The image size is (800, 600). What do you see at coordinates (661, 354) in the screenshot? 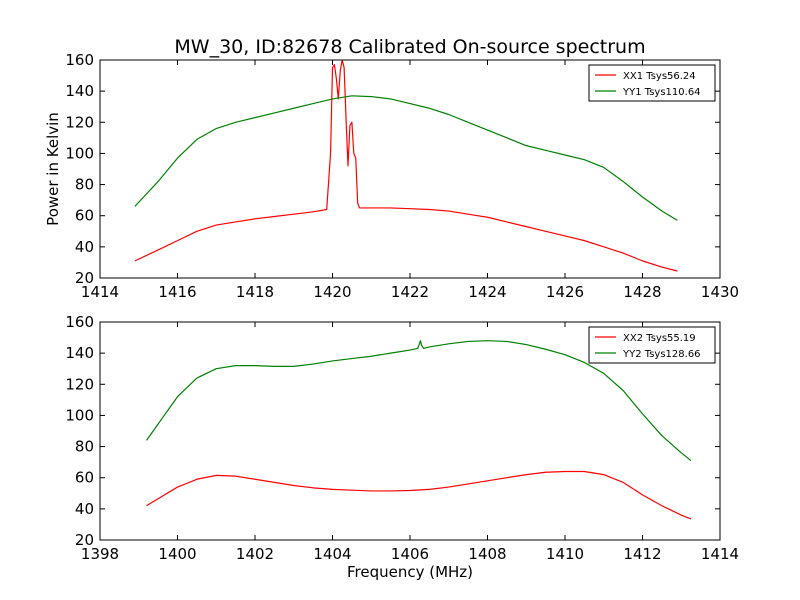
I see `legend-label: YY2 Tsys128.66` at bounding box center [661, 354].